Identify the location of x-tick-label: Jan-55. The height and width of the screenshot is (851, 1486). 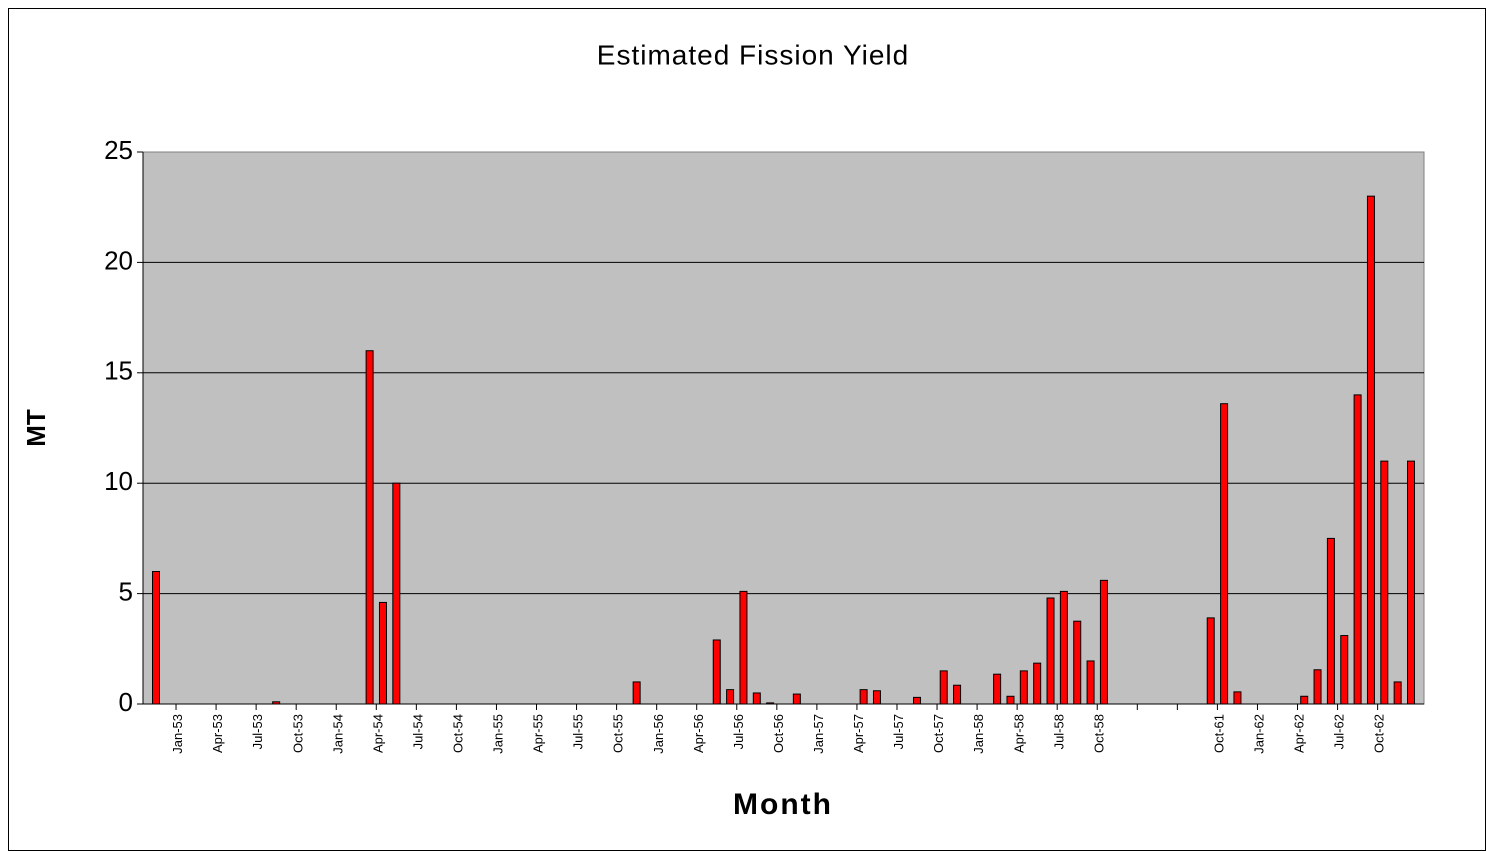
(498, 734).